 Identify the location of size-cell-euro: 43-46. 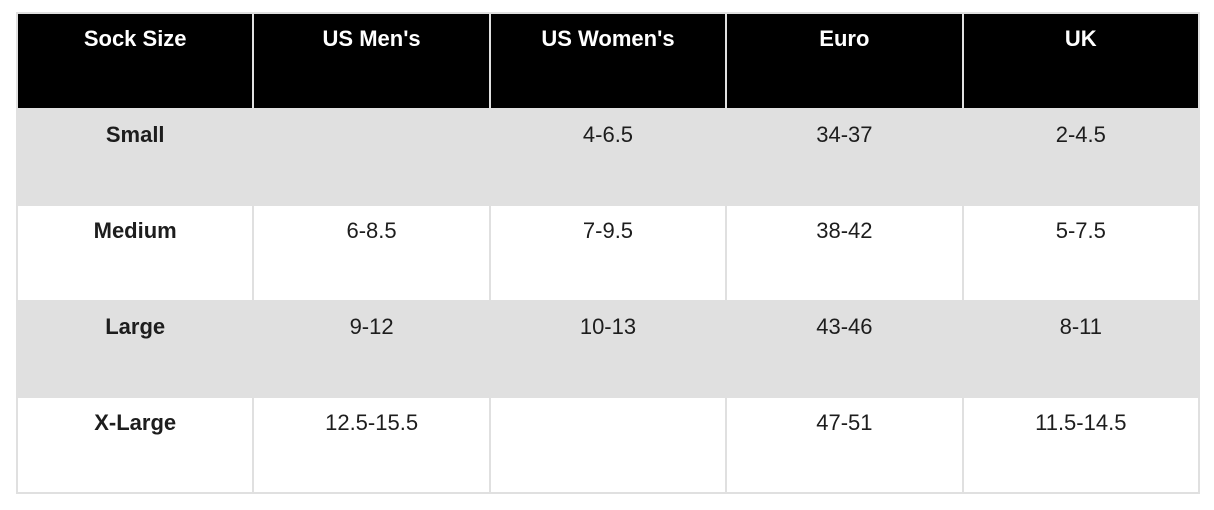
(844, 349).